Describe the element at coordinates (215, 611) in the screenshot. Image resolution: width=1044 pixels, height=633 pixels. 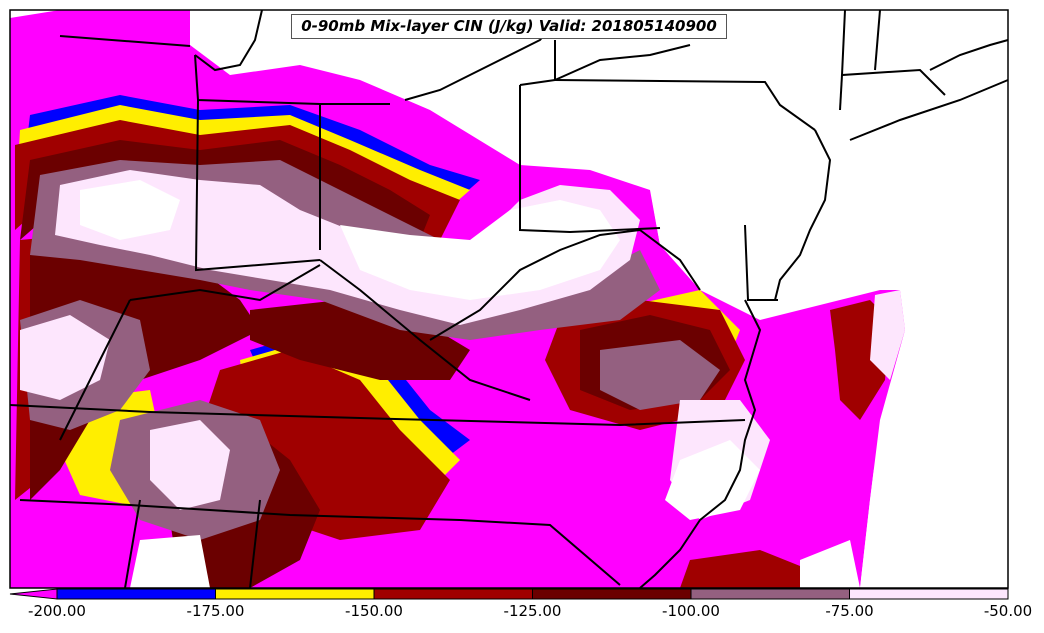
I see `colorbar-tick-label: -175.00` at that location.